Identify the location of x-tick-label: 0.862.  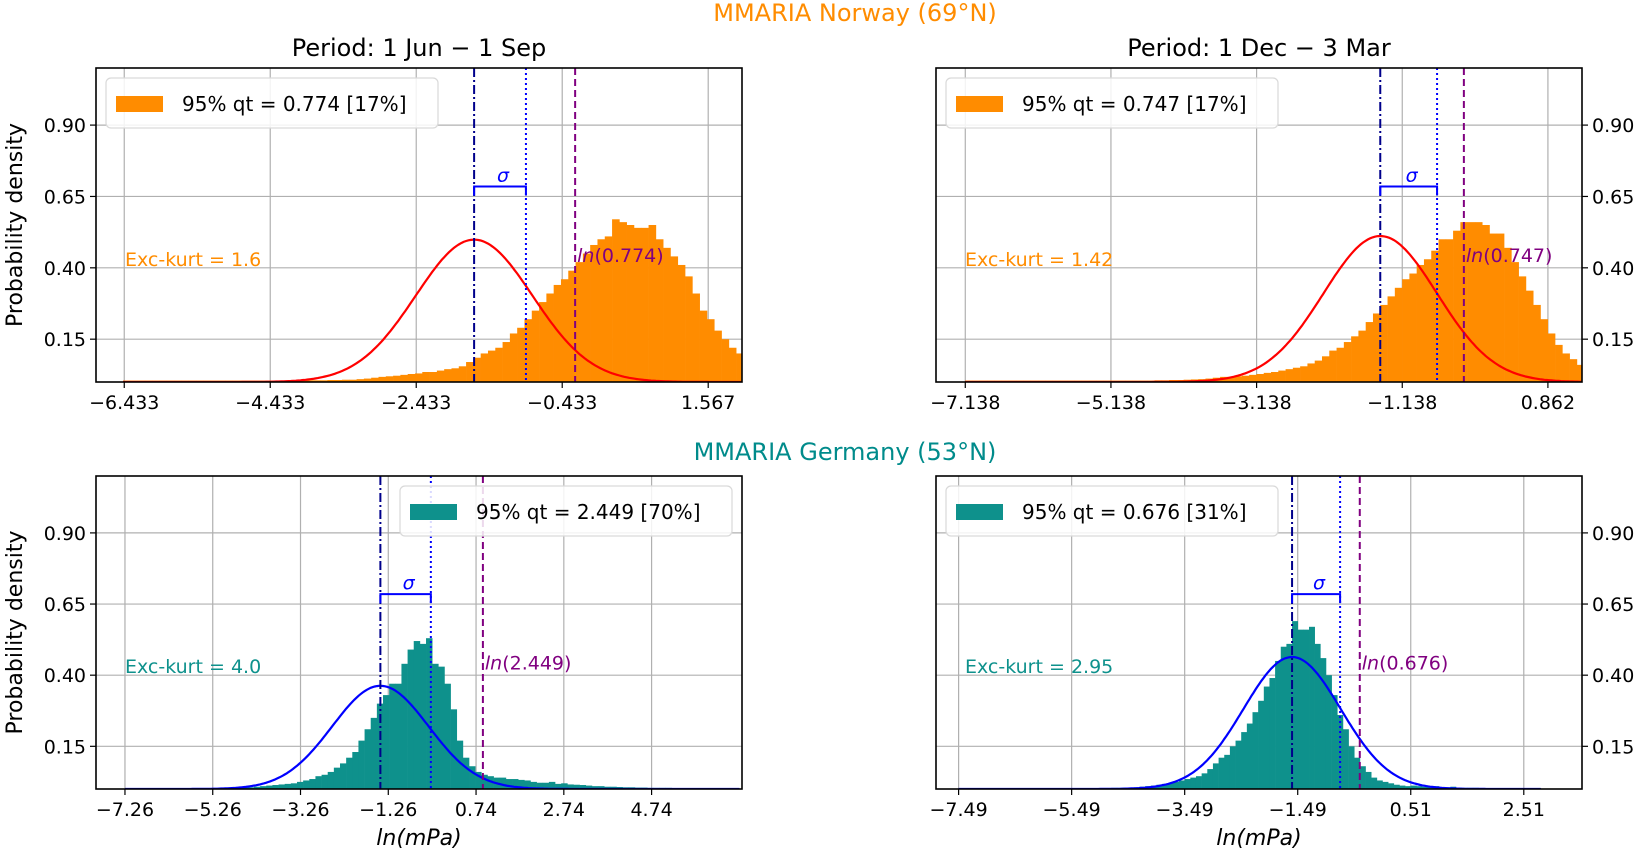
(1548, 403).